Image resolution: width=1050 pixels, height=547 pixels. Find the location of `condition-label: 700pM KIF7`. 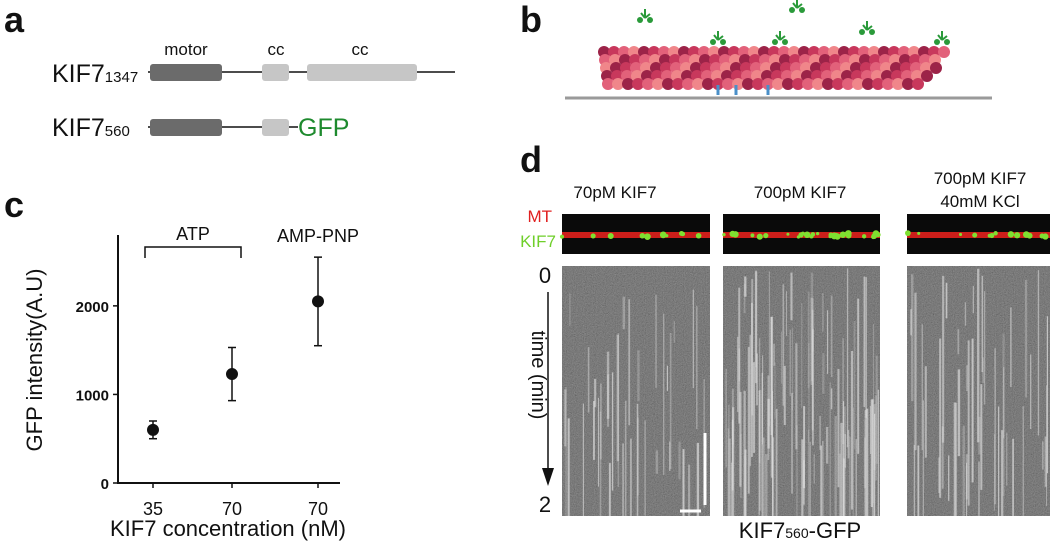

condition-label: 700pM KIF7 is located at coordinates (980, 178).